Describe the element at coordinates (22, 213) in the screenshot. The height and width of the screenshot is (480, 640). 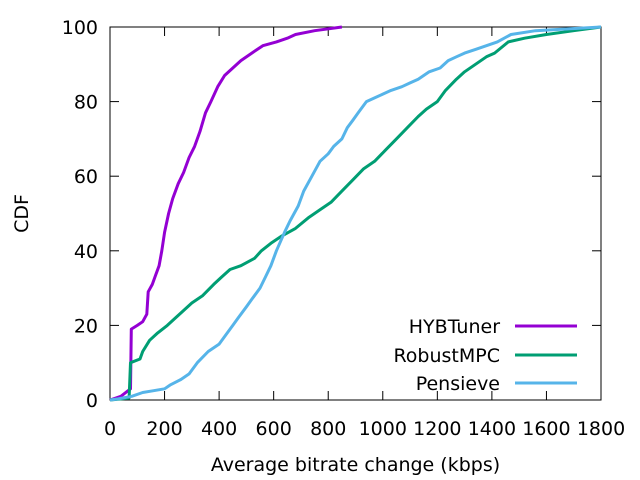
I see `y-axis-label: CDF` at that location.